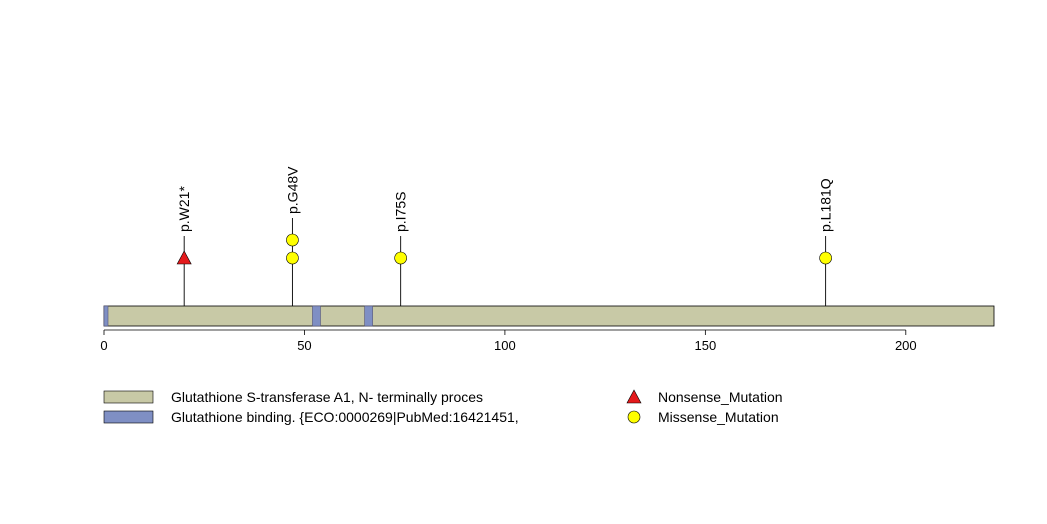 This screenshot has height=524, width=1047. I want to click on nonsense-marker, so click(184, 257).